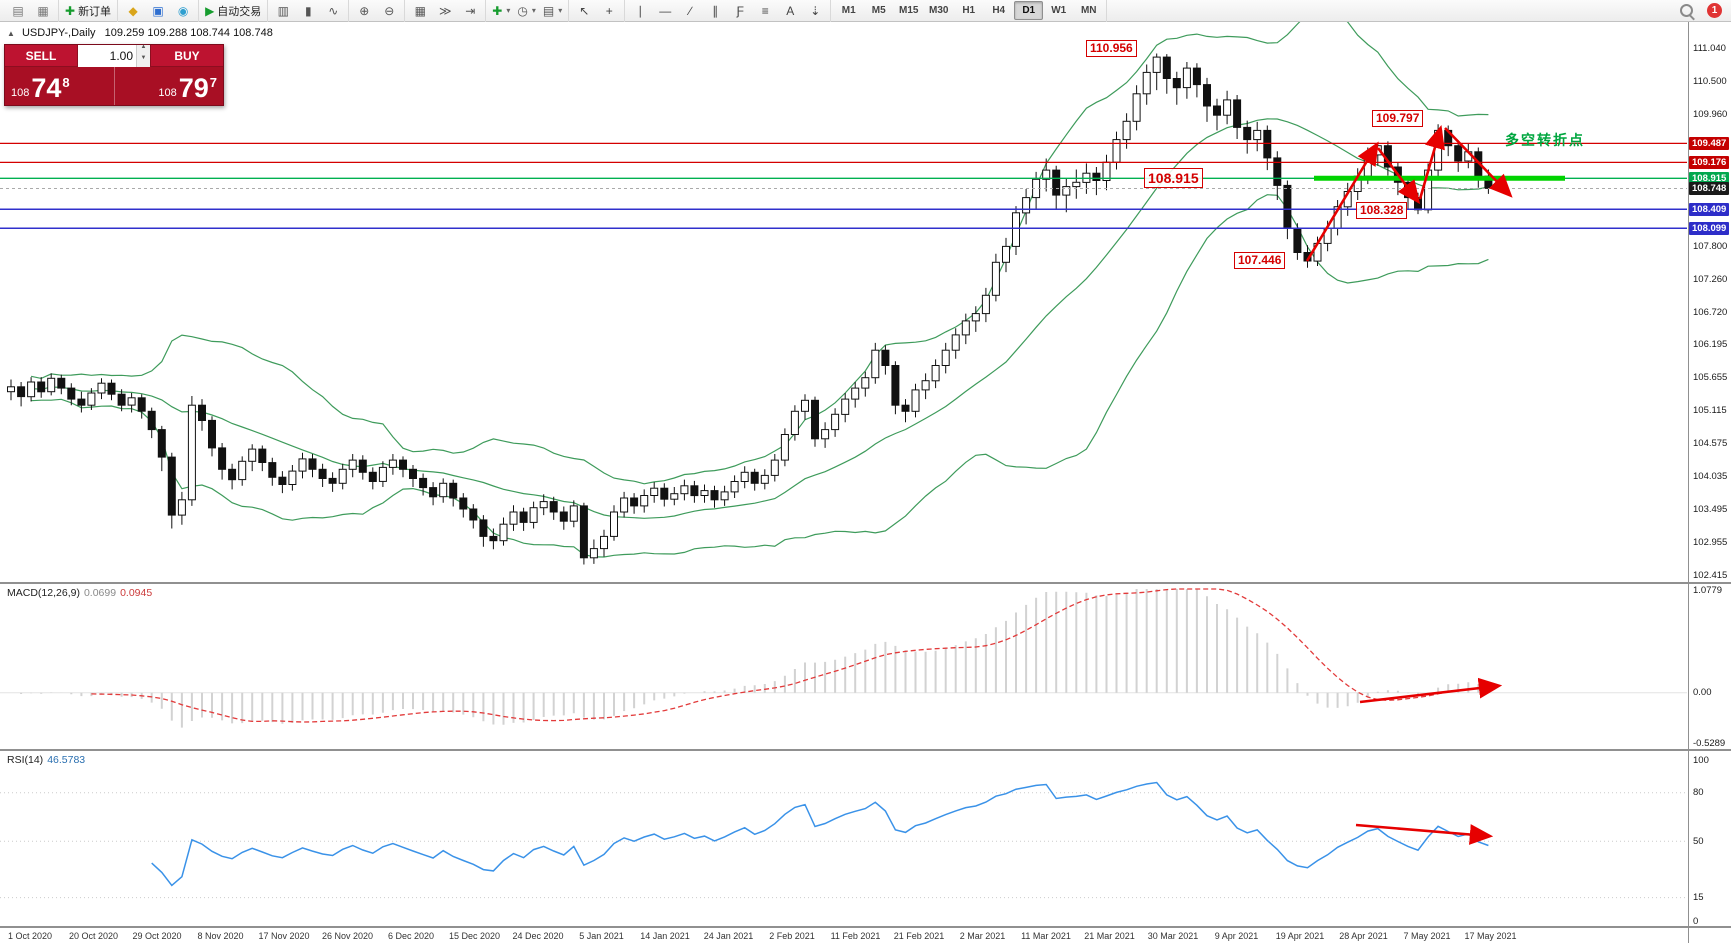 The height and width of the screenshot is (943, 1731). I want to click on toolbar-group-apps: ◆ ▣ ◉, so click(159, 11).